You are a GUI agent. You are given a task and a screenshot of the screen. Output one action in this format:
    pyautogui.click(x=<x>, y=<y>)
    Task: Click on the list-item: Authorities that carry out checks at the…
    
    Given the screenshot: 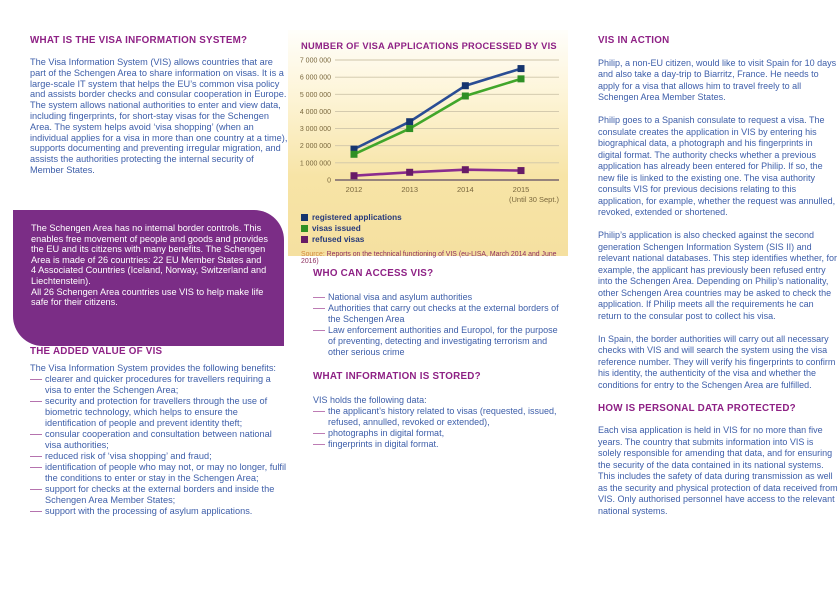 What is the action you would take?
    pyautogui.click(x=438, y=314)
    